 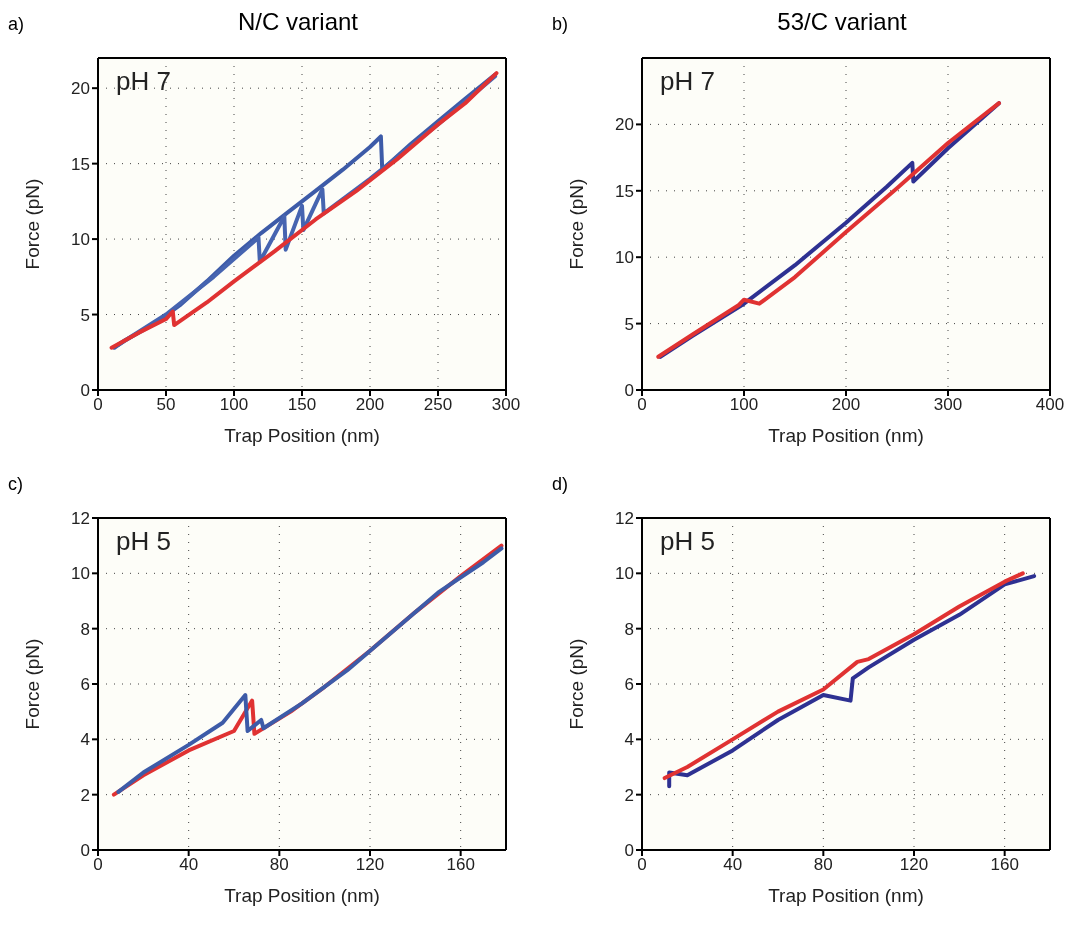 I want to click on chart-title: 53/C variant, so click(x=842, y=21).